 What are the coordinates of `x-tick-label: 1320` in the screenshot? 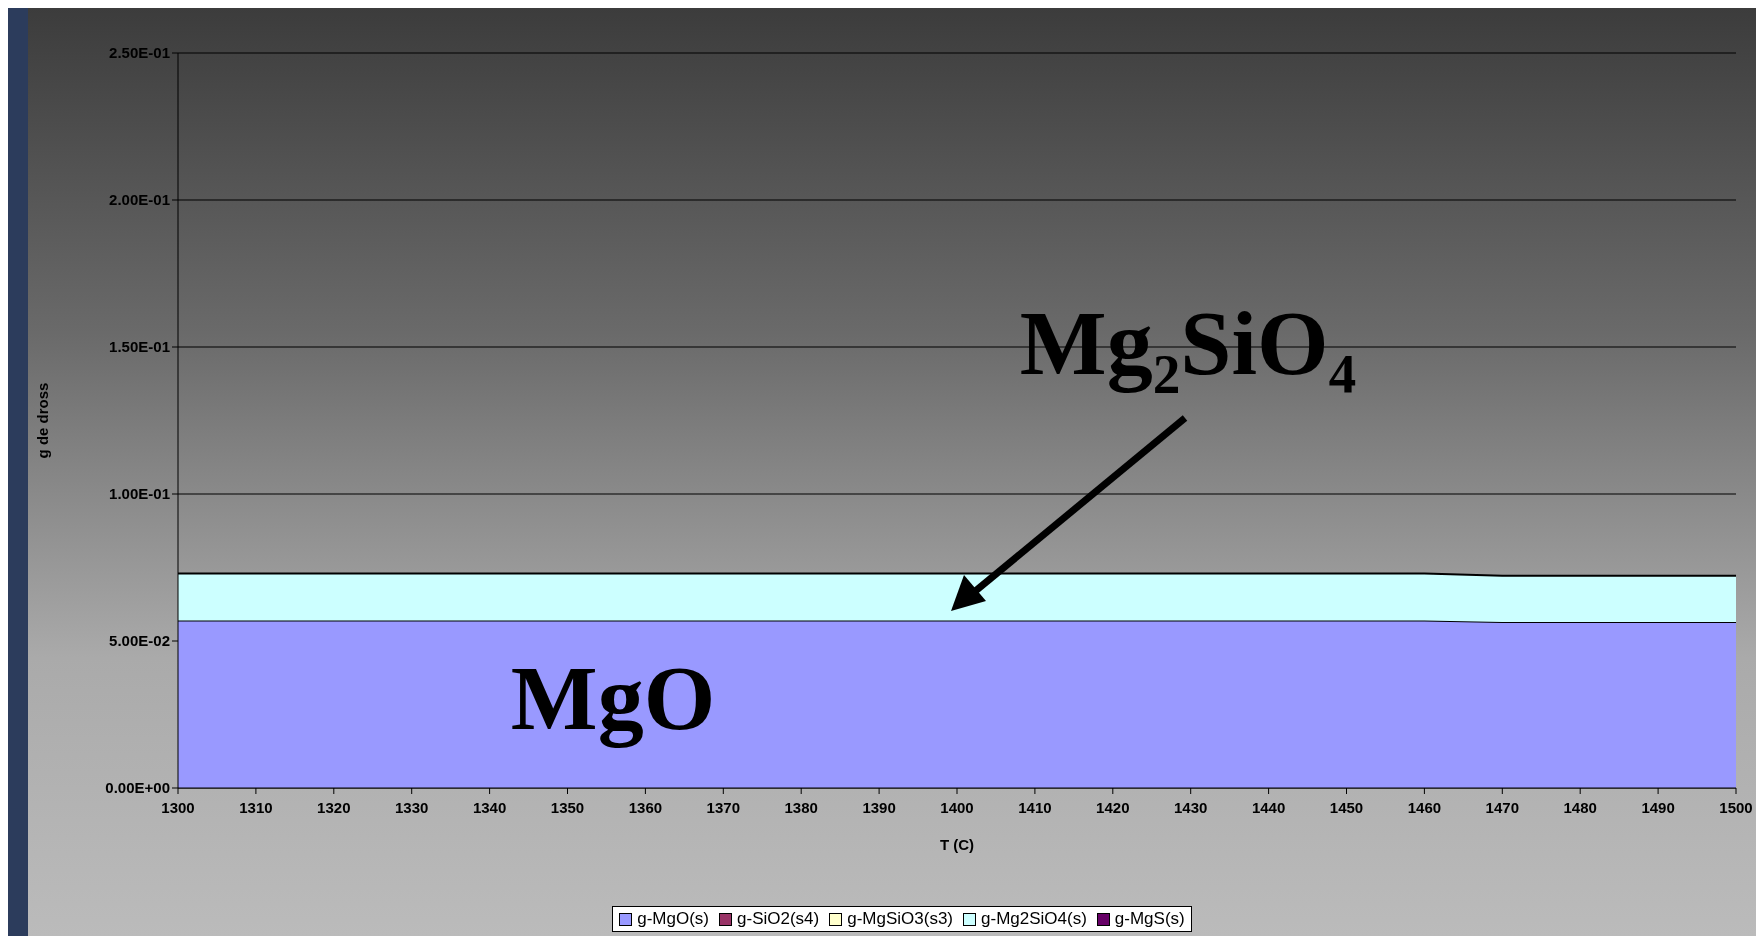 It's located at (334, 807).